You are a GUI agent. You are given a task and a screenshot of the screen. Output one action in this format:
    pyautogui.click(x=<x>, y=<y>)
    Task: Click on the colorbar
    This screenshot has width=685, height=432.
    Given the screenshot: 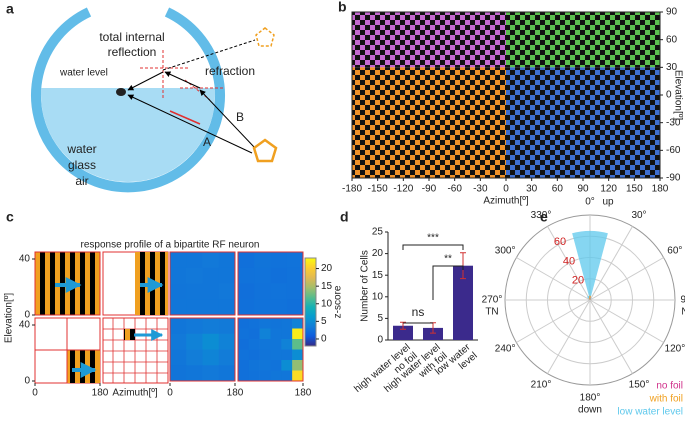 What is the action you would take?
    pyautogui.click(x=310, y=302)
    